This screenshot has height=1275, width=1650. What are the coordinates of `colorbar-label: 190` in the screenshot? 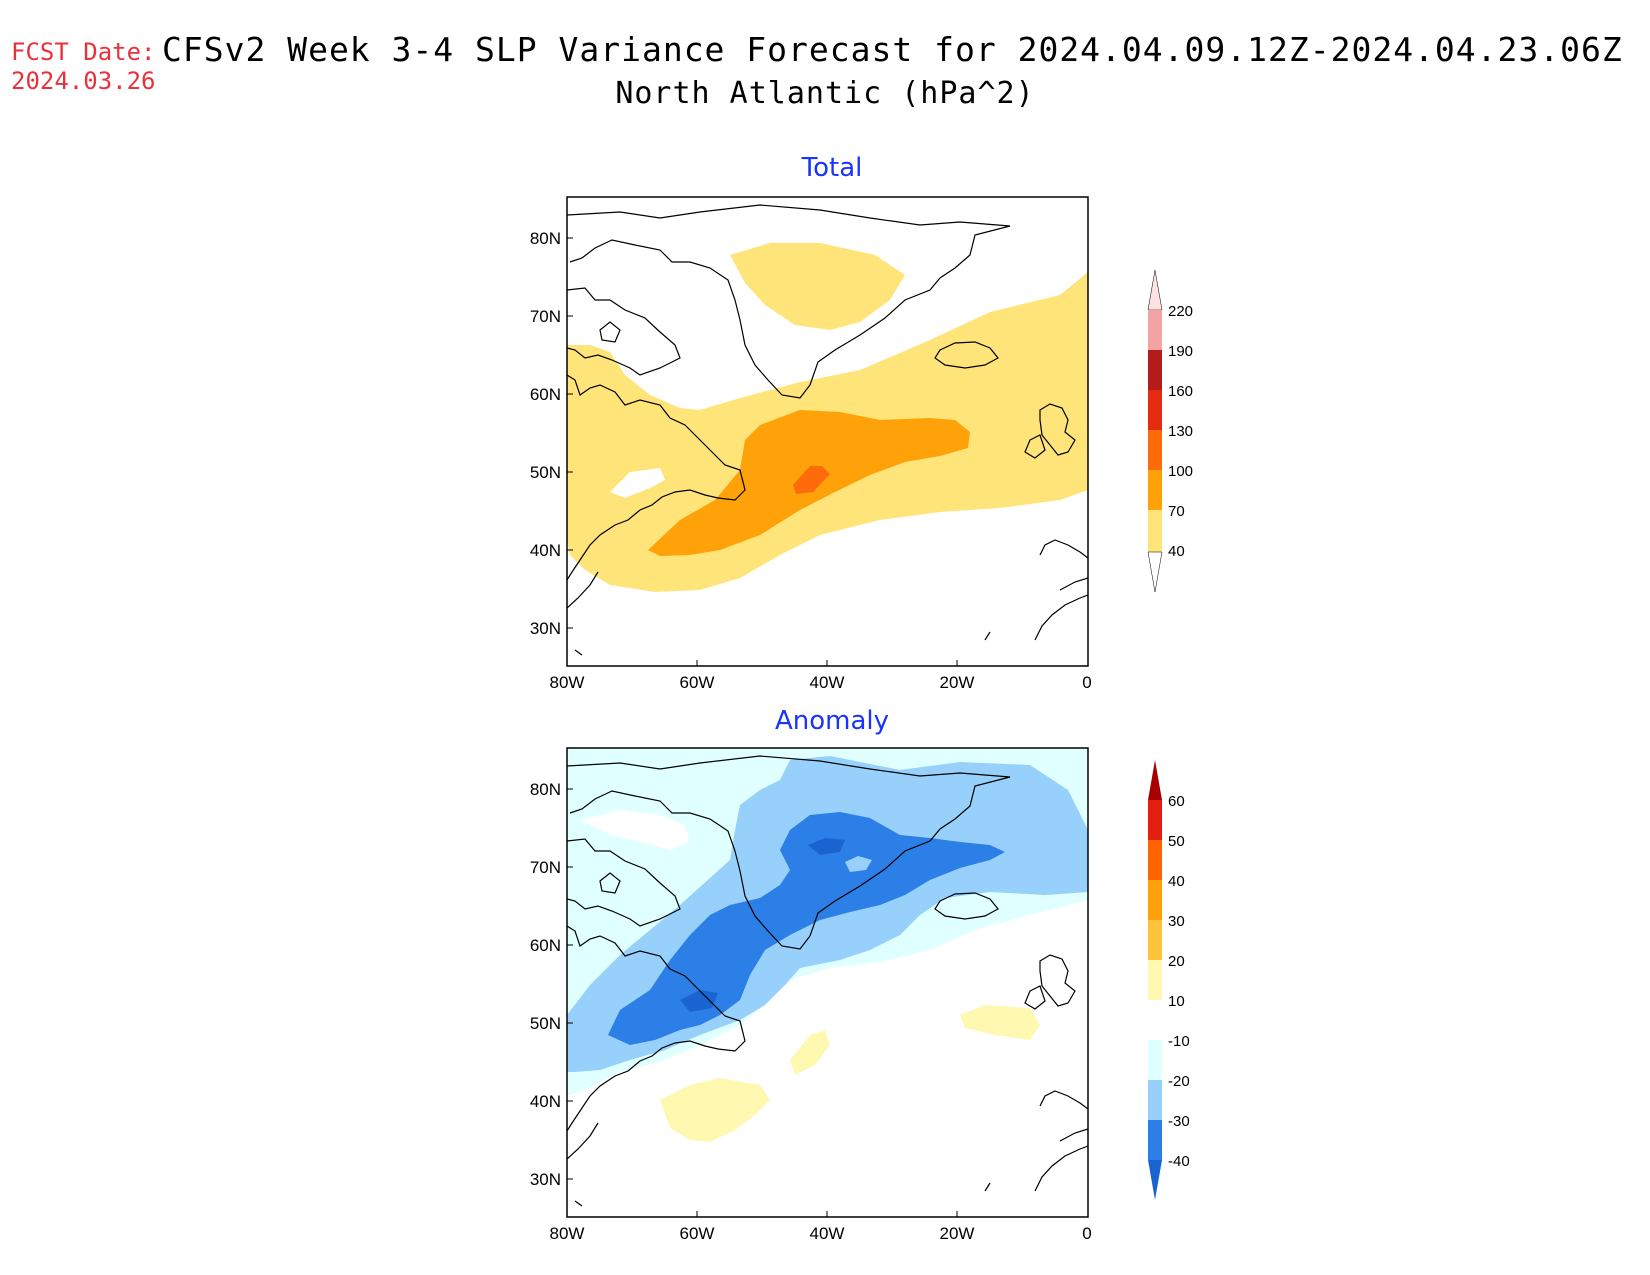 It's located at (1180, 351).